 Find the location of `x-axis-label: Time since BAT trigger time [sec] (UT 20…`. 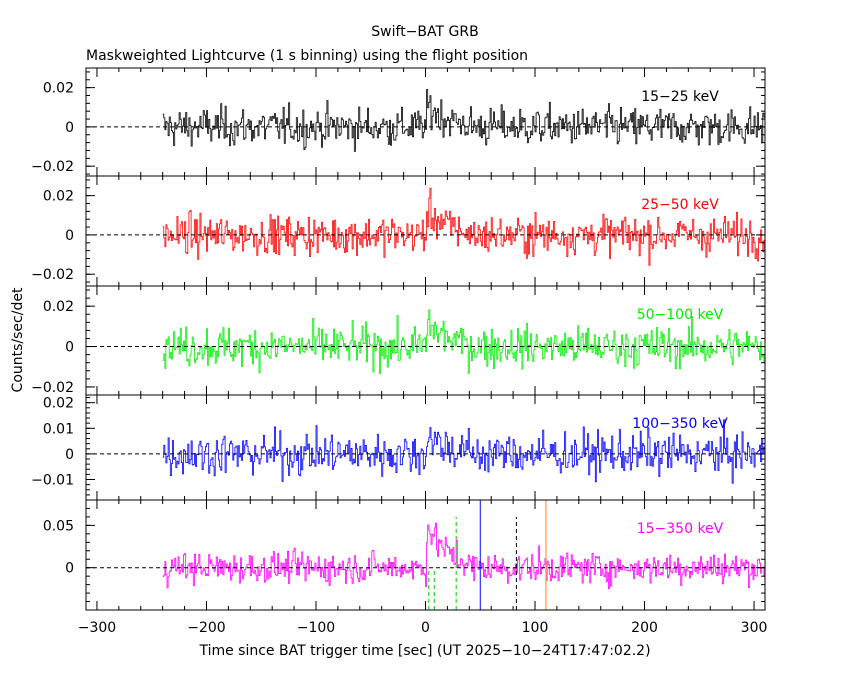

x-axis-label: Time since BAT trigger time [sec] (UT 20… is located at coordinates (424, 651).